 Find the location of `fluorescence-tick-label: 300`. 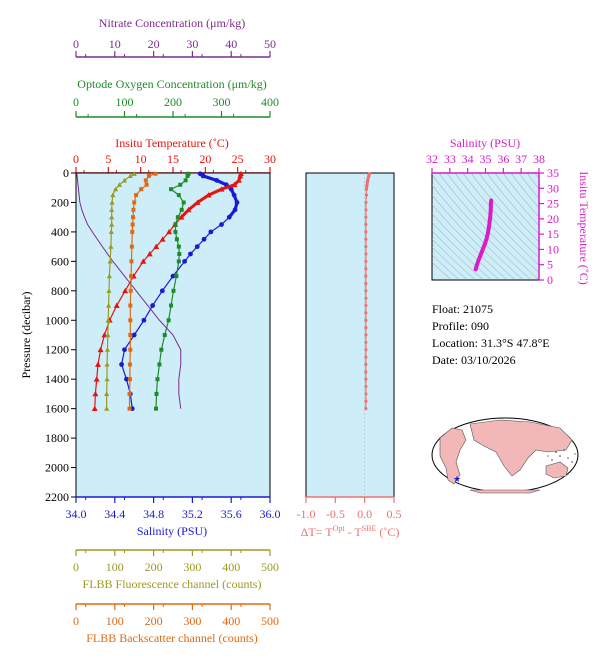

fluorescence-tick-label: 300 is located at coordinates (192, 567).